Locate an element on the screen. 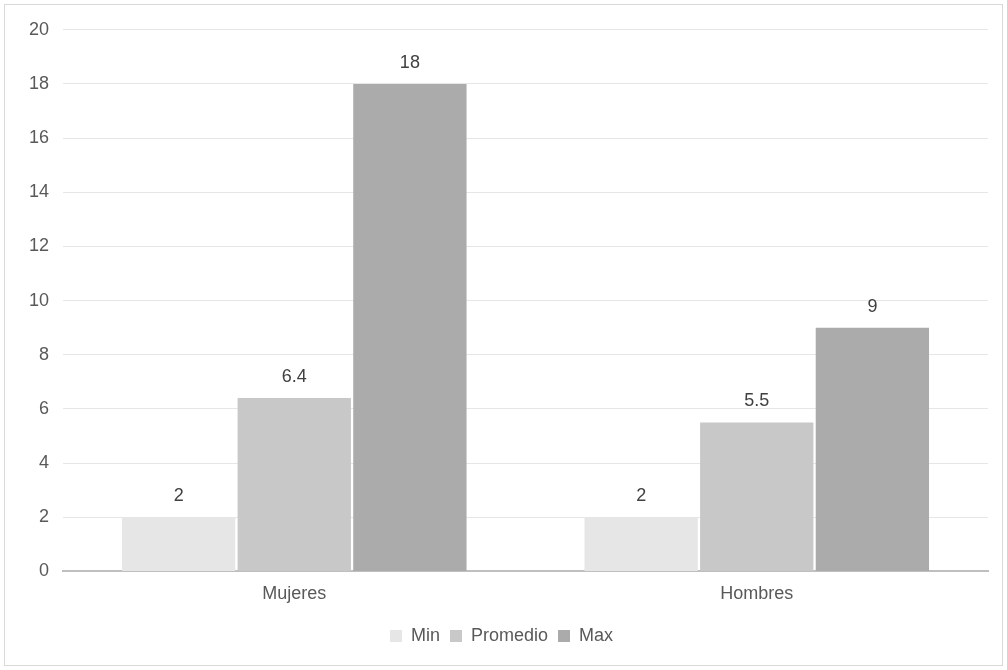 The height and width of the screenshot is (670, 1007). data-label: 6.4 is located at coordinates (294, 376).